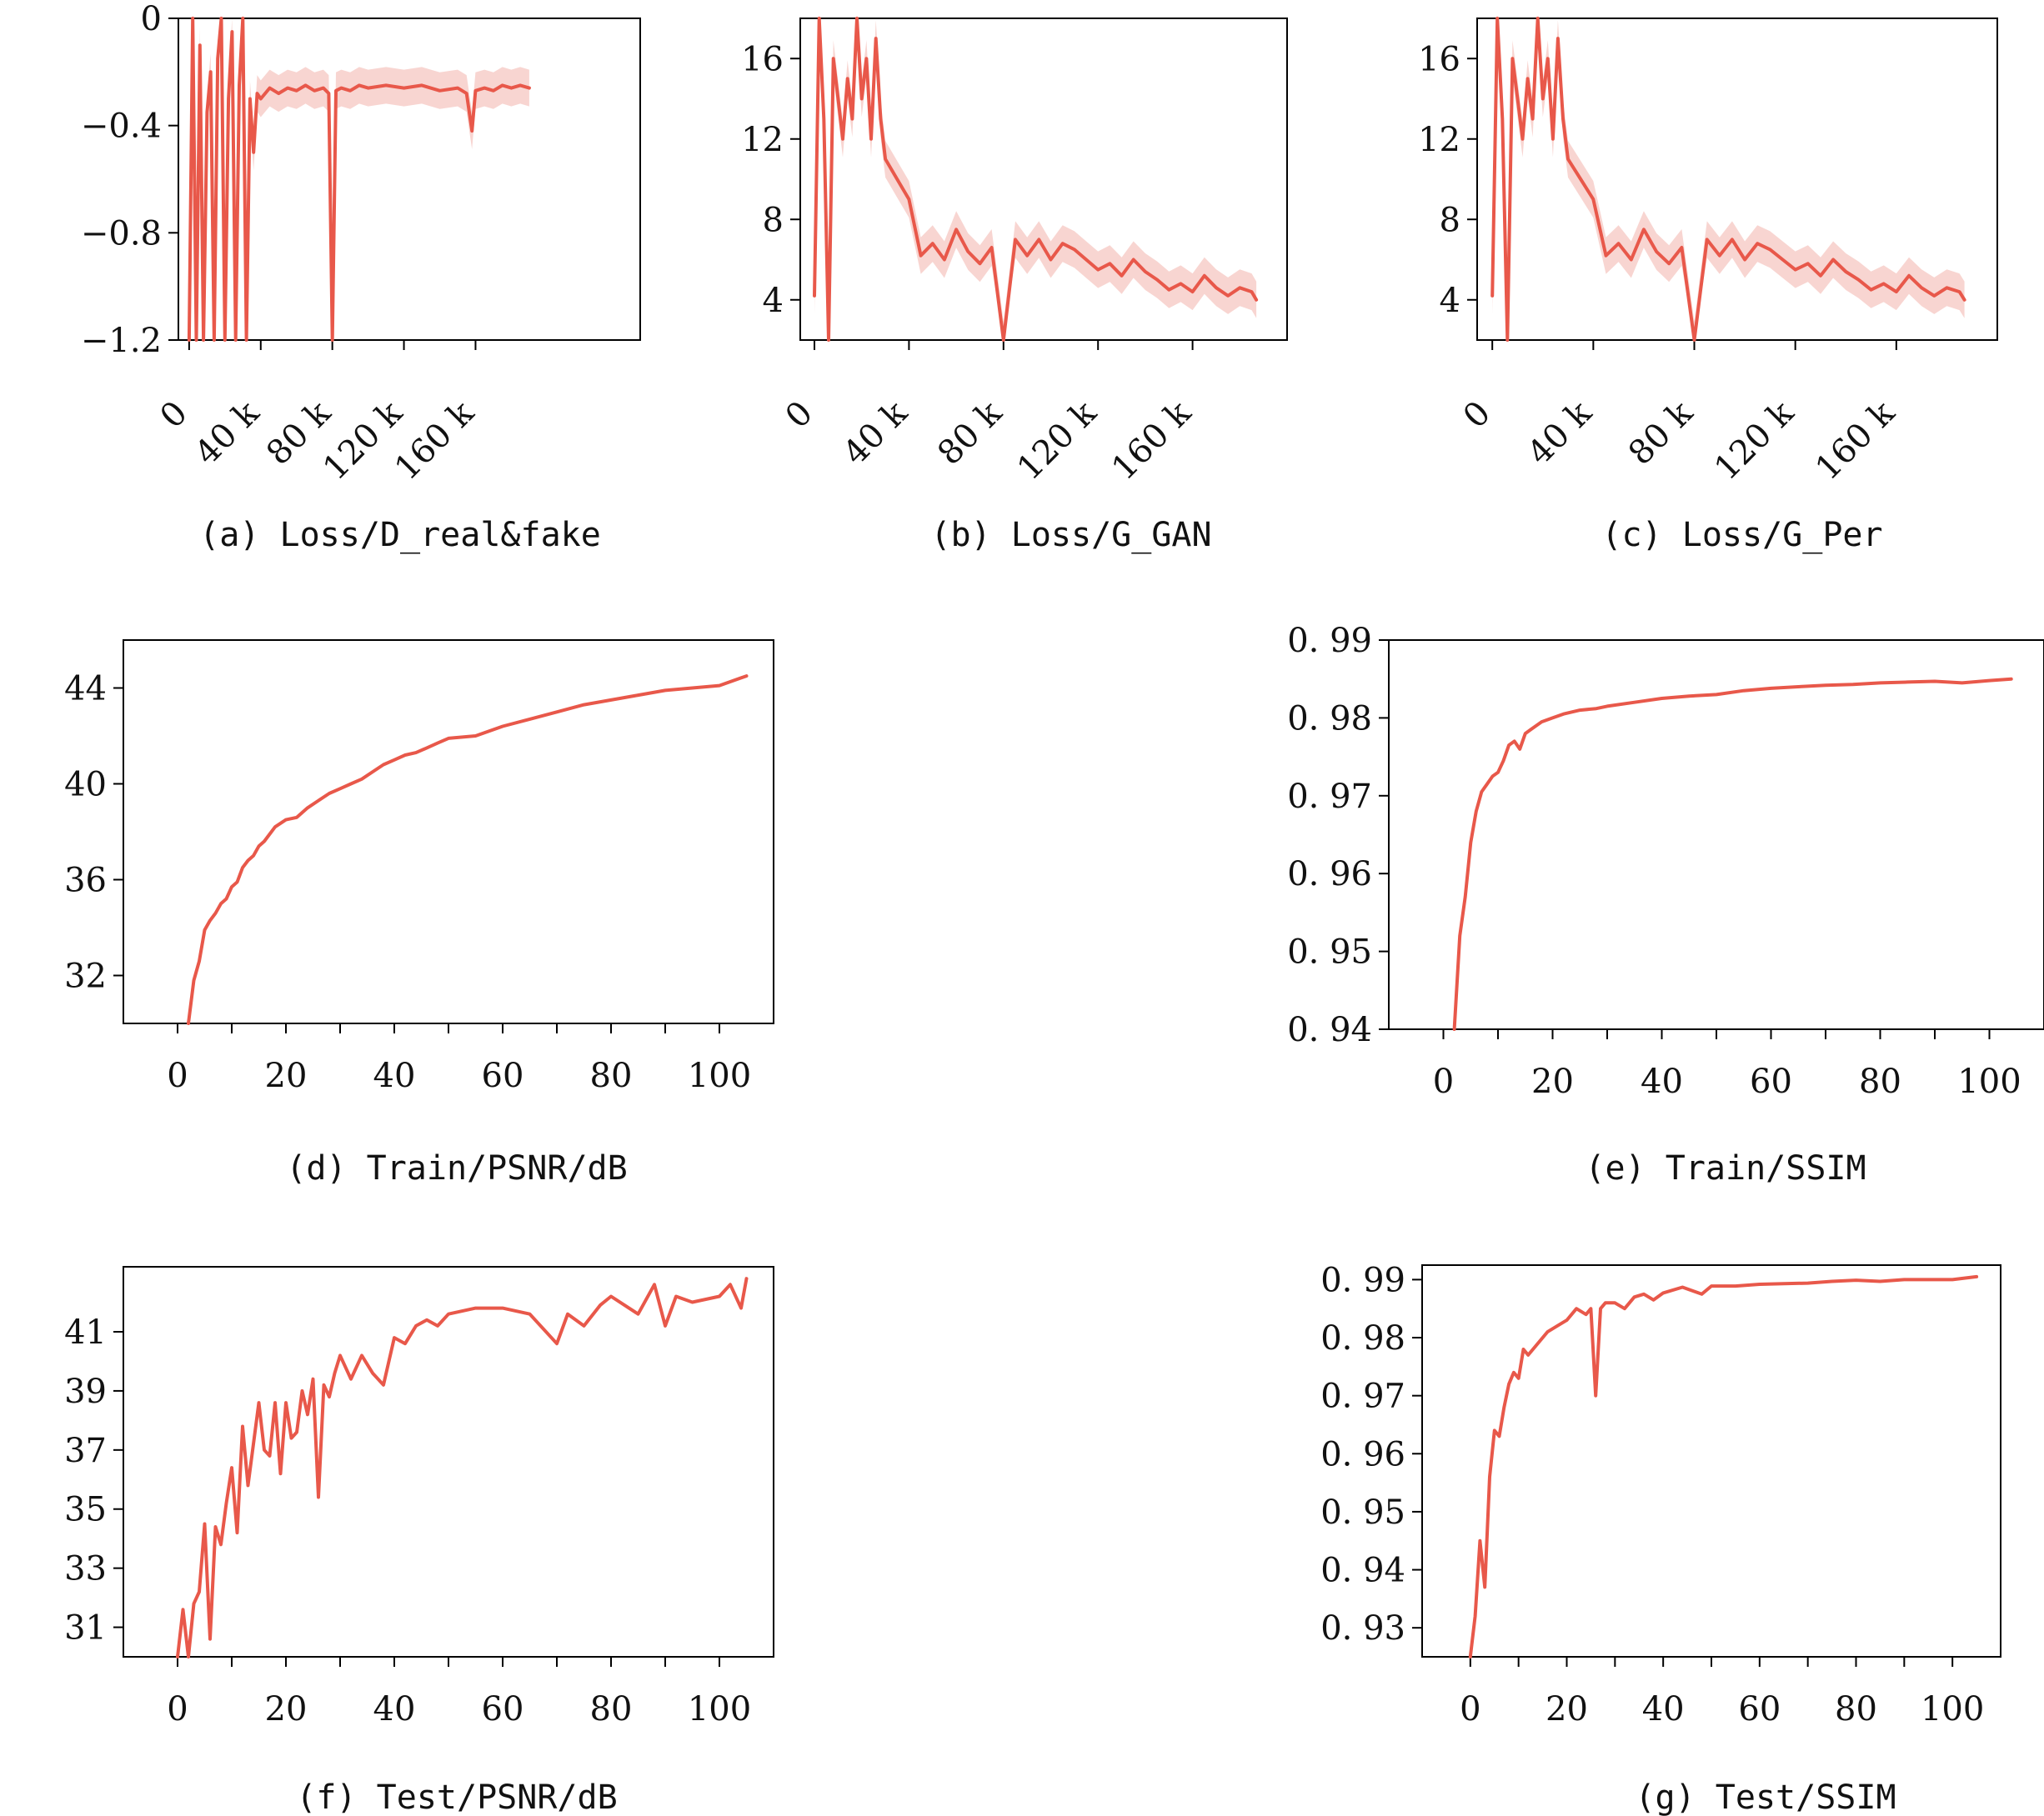 The image size is (2044, 1816). I want to click on chart-caption: (e) Train/SSIM, so click(1726, 1168).